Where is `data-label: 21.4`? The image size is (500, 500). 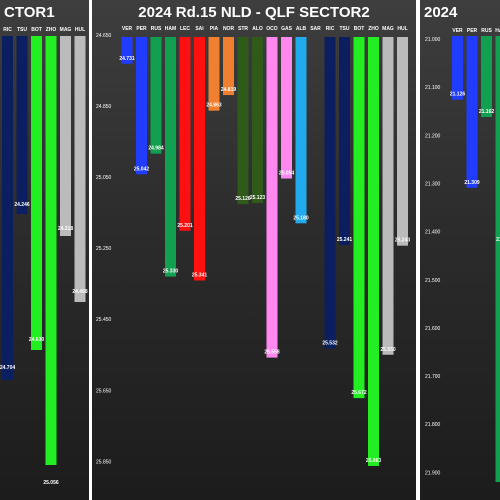 data-label: 21.4 is located at coordinates (498, 240).